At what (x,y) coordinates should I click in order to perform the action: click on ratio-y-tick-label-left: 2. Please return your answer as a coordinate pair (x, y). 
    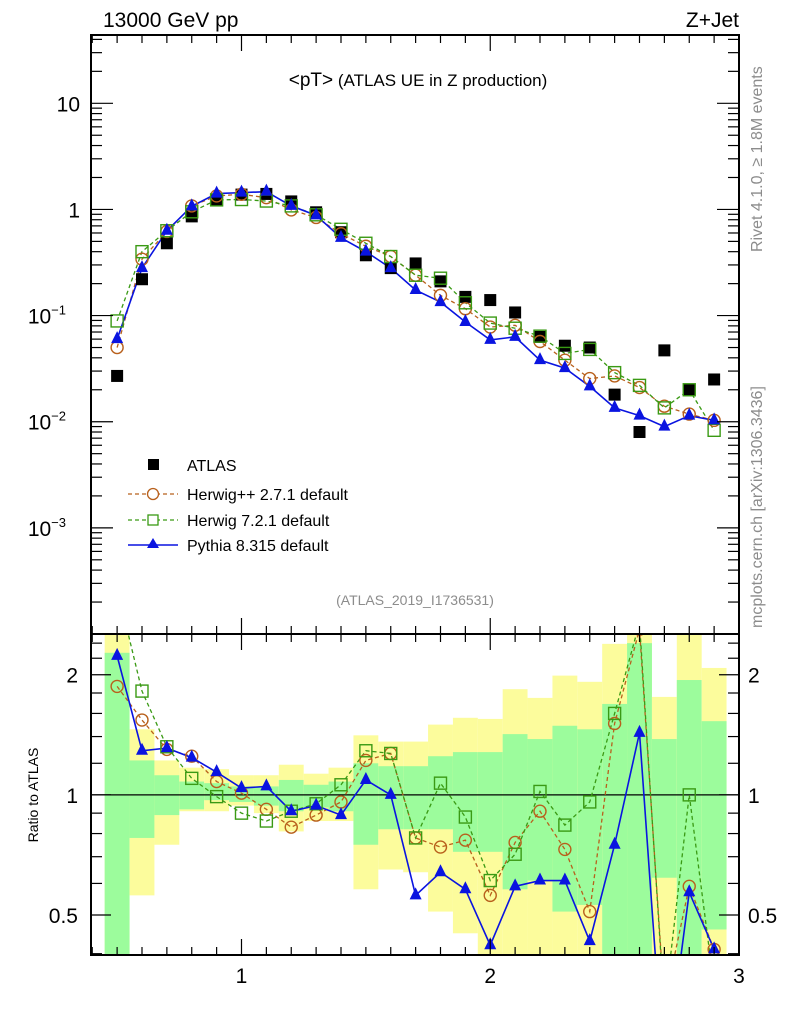
    Looking at the image, I should click on (72, 676).